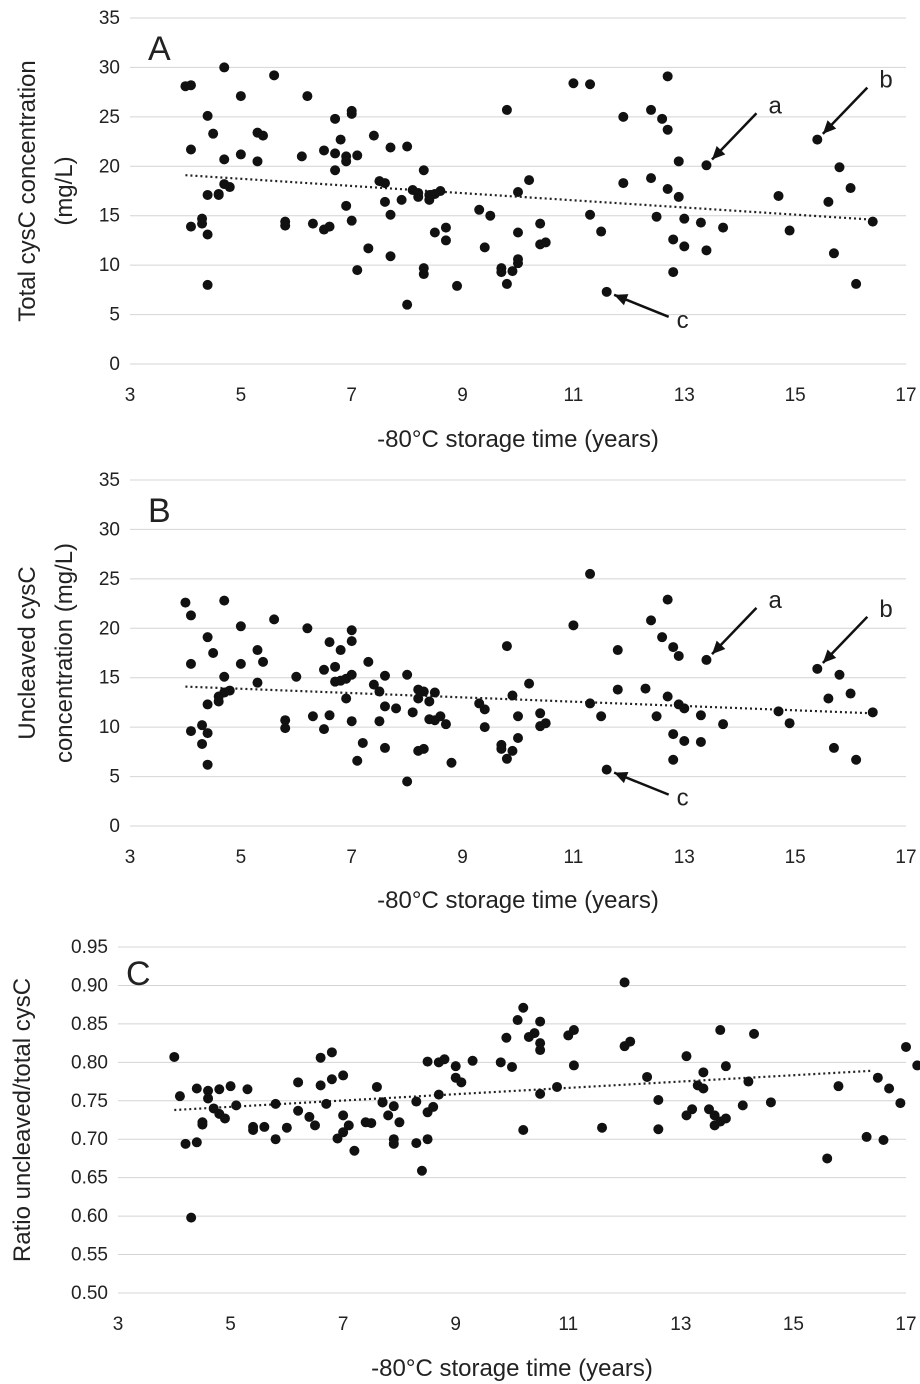  I want to click on trendline, so click(529, 700).